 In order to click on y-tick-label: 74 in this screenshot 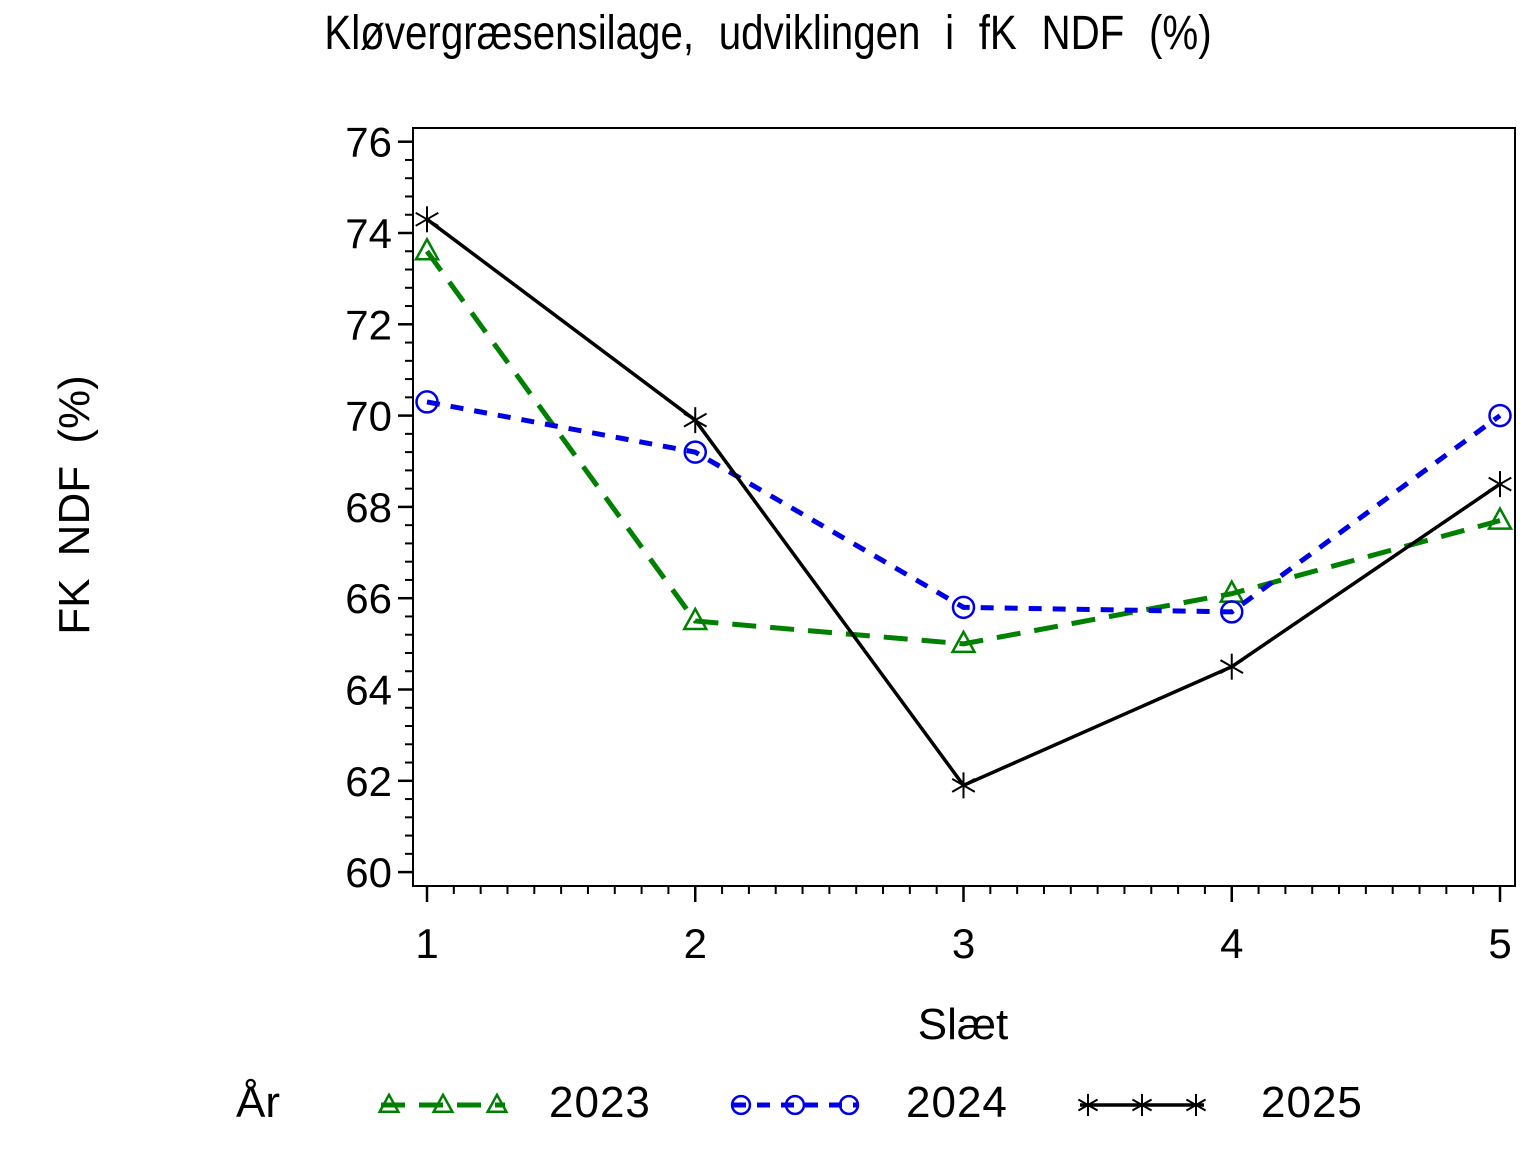, I will do `click(368, 233)`.